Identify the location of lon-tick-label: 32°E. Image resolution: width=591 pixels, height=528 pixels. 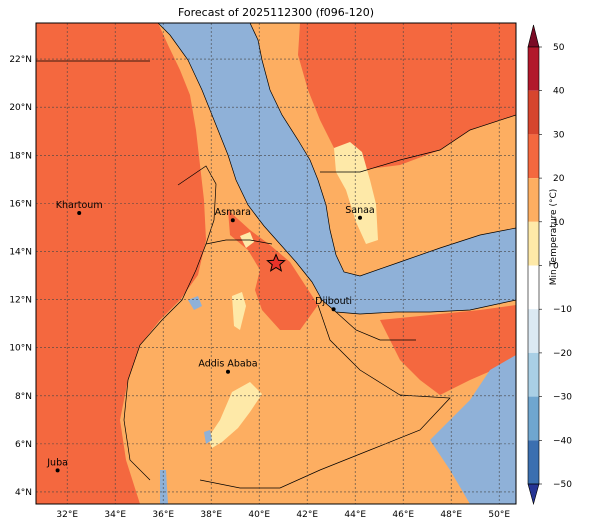
(67, 515).